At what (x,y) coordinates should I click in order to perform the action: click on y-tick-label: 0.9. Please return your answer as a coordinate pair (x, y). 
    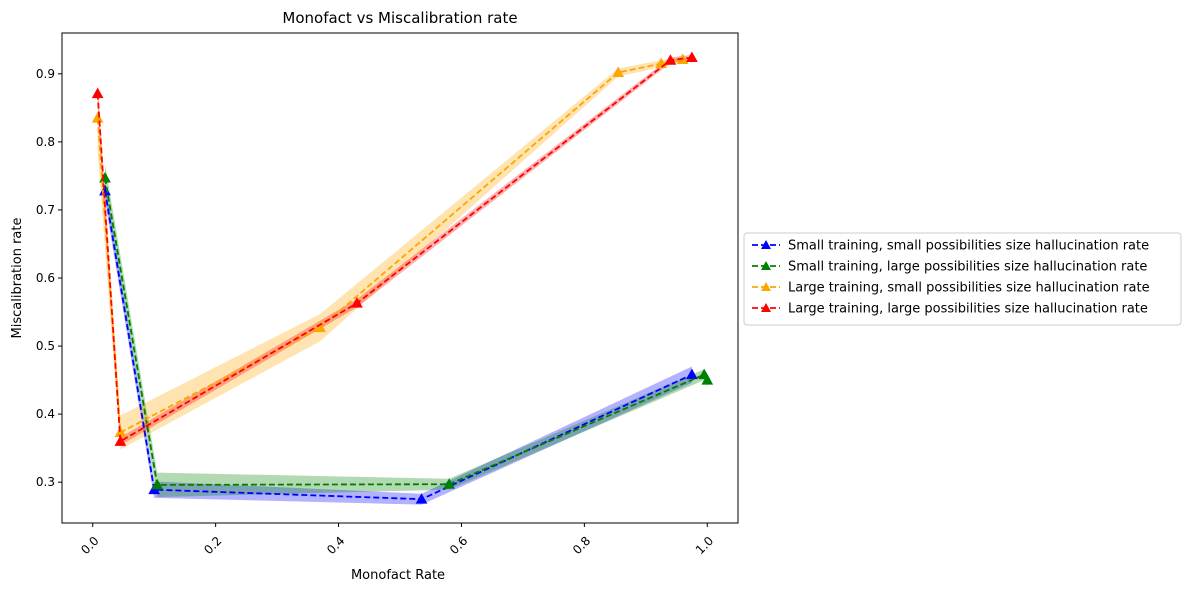
    Looking at the image, I should click on (45, 74).